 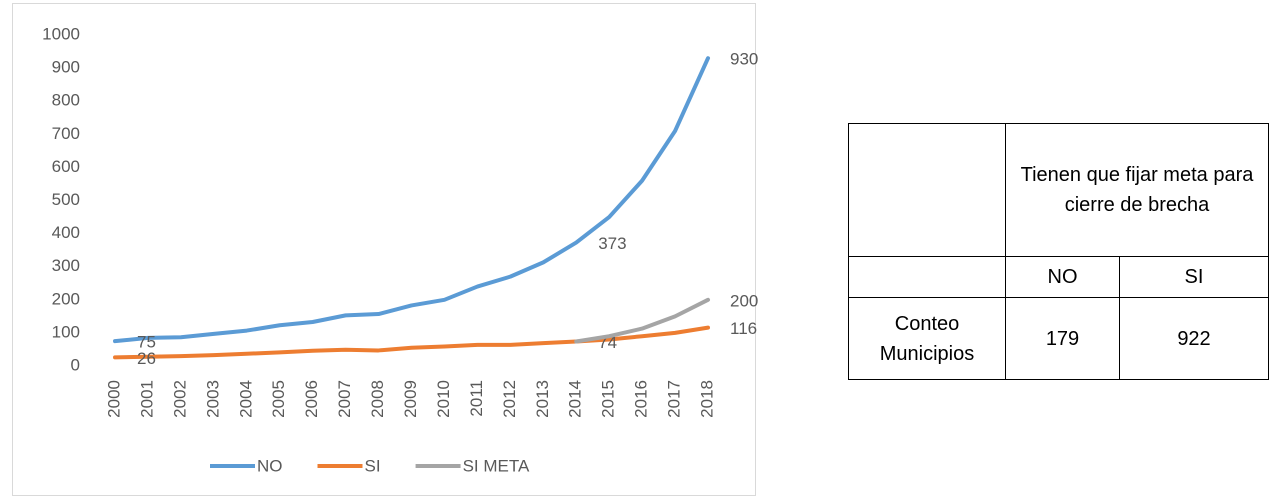 What do you see at coordinates (410, 399) in the screenshot?
I see `x-tick-label: 2009` at bounding box center [410, 399].